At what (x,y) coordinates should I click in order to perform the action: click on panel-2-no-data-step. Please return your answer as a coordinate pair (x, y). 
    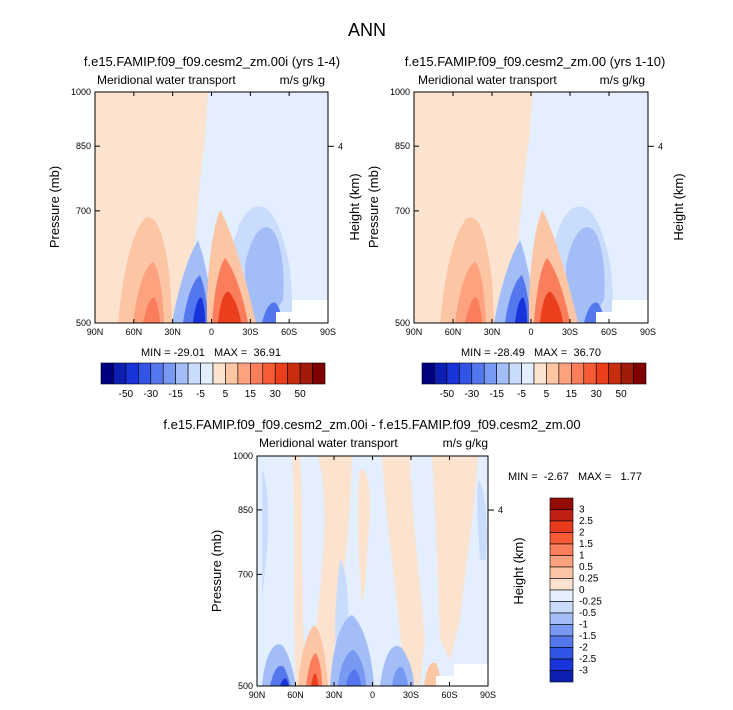
    Looking at the image, I should click on (605, 317).